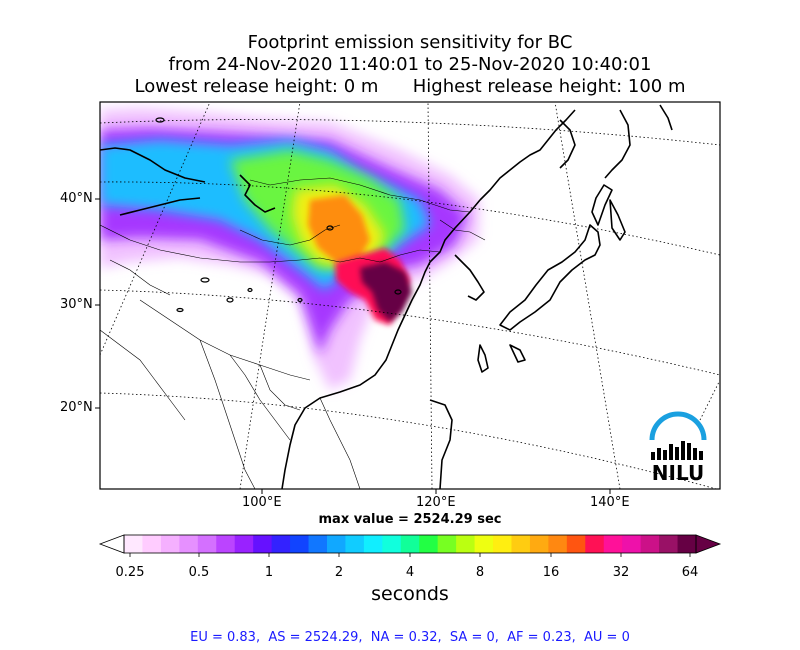 The height and width of the screenshot is (650, 800). What do you see at coordinates (76, 304) in the screenshot?
I see `lat-label-30n: 30°N` at bounding box center [76, 304].